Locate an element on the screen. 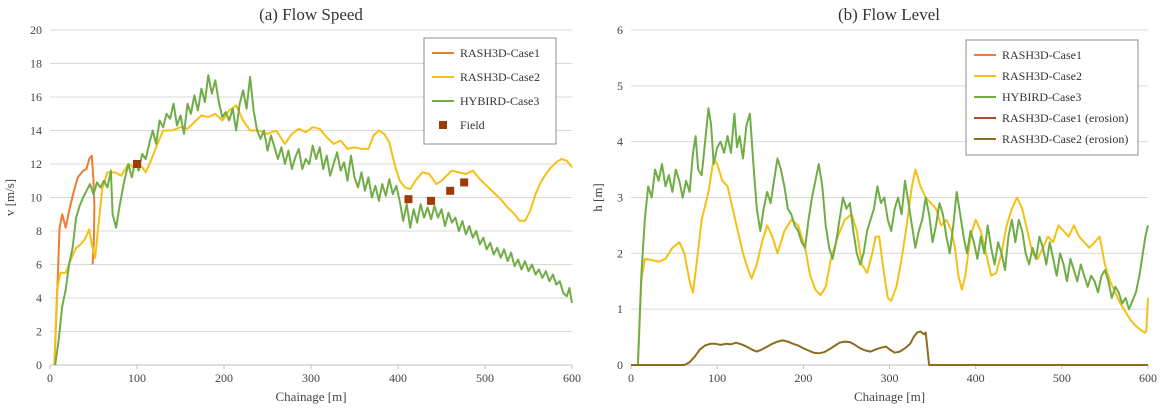 This screenshot has width=1163, height=412. legend-label: RASH3D-Case2 (erosion) is located at coordinates (1065, 139).